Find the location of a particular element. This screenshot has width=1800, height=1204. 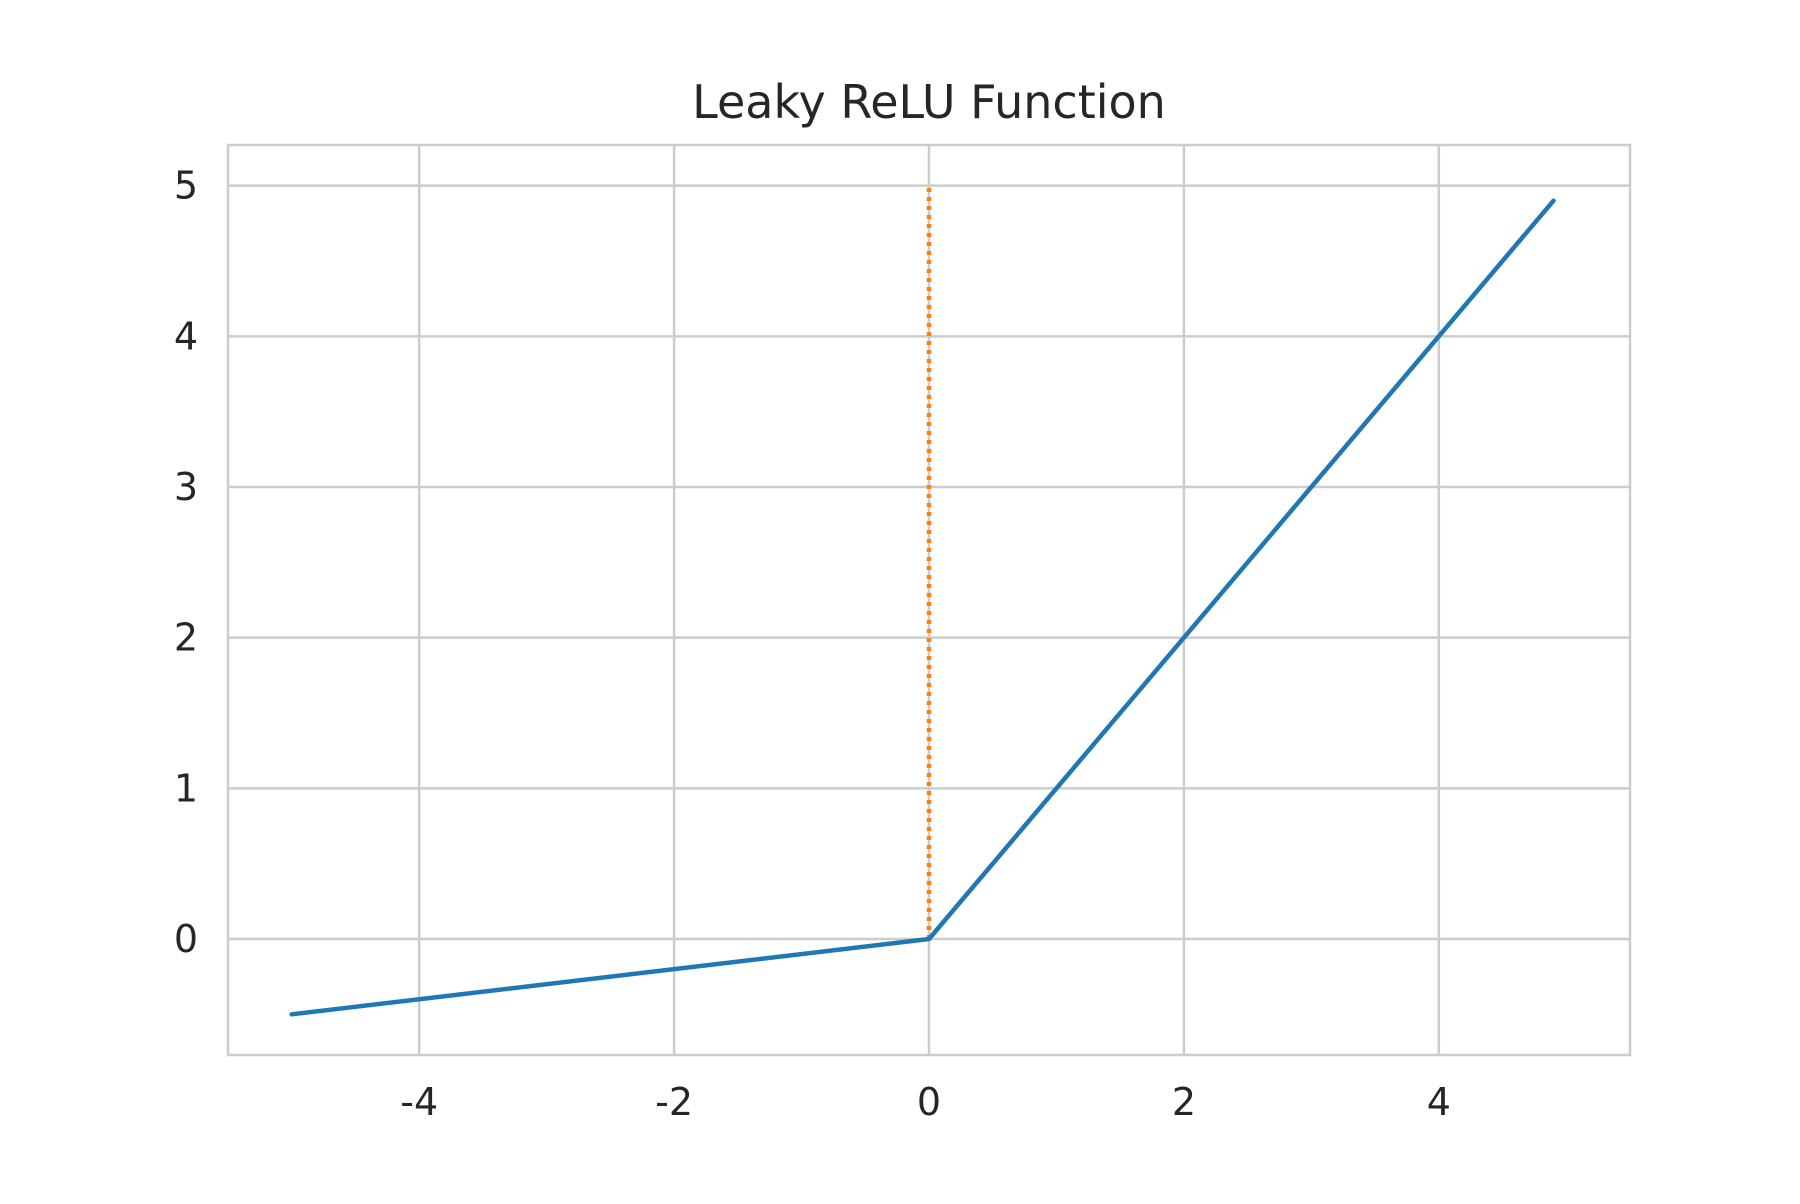

x-tick-label: 0 is located at coordinates (929, 1102).